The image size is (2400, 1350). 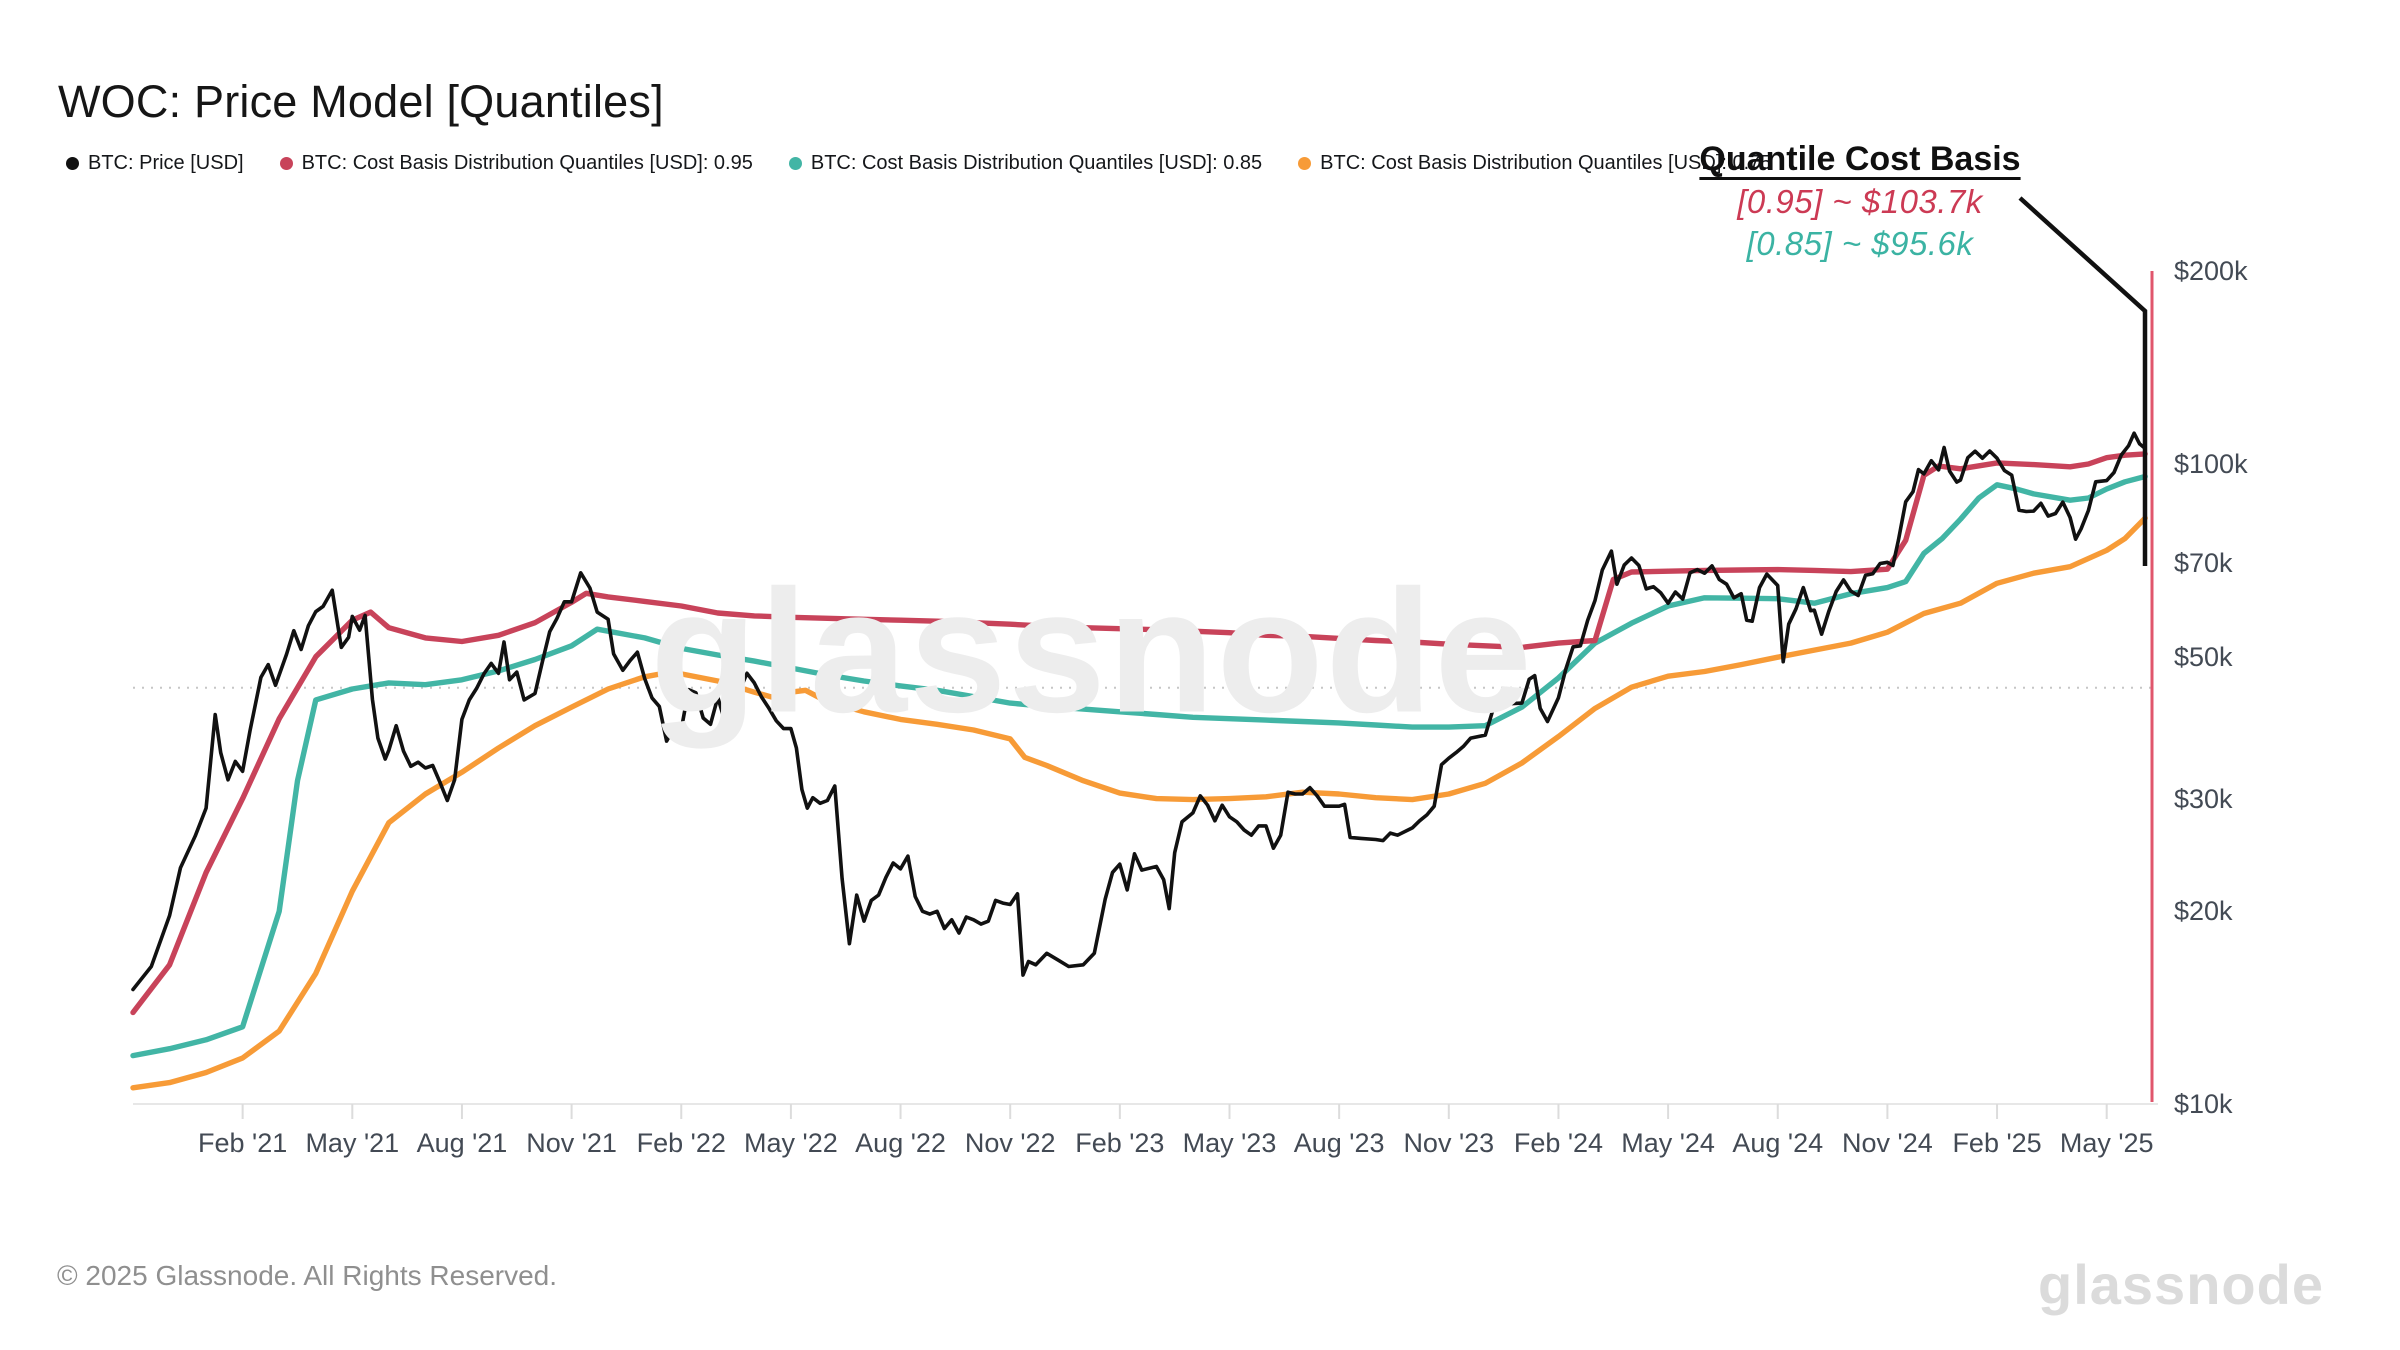 What do you see at coordinates (307, 1275) in the screenshot?
I see `copyright-text: © 2025 Glassnode. All Rights Reserved.` at bounding box center [307, 1275].